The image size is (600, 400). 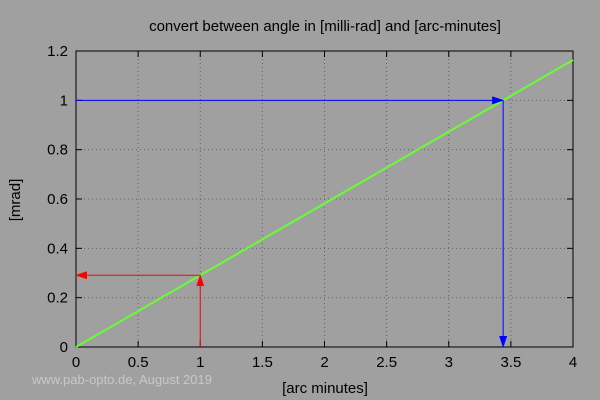 What do you see at coordinates (510, 362) in the screenshot?
I see `x-tick-label: 3.5` at bounding box center [510, 362].